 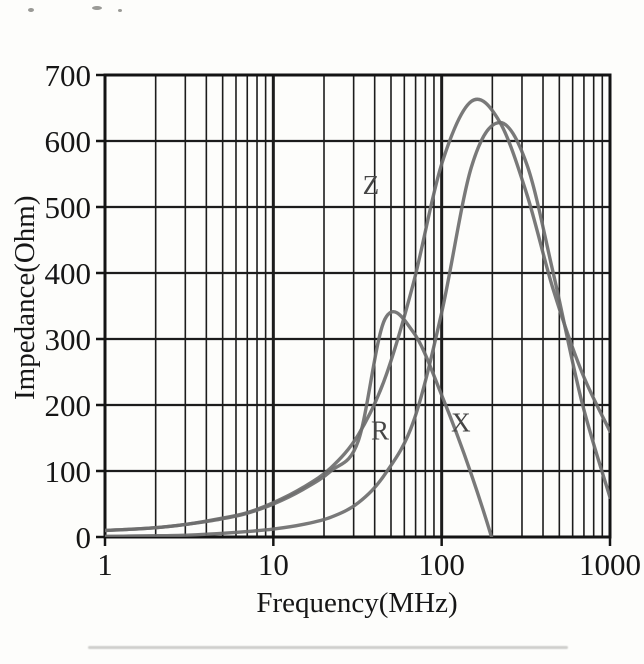 What do you see at coordinates (68, 471) in the screenshot?
I see `y-tick-label: 100` at bounding box center [68, 471].